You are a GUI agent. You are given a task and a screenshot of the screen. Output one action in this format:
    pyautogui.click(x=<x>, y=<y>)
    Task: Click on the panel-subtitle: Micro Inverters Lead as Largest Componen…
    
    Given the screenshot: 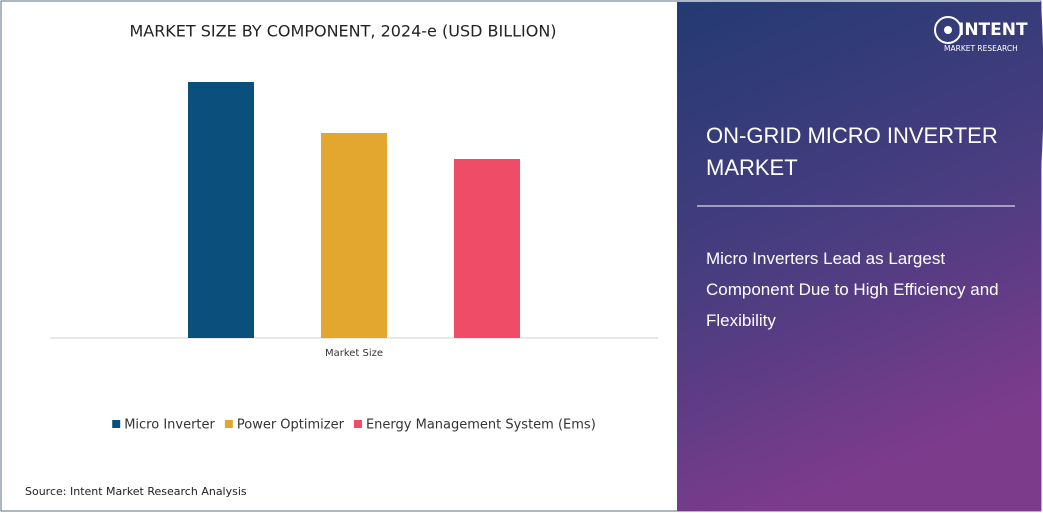 What is the action you would take?
    pyautogui.click(x=852, y=289)
    